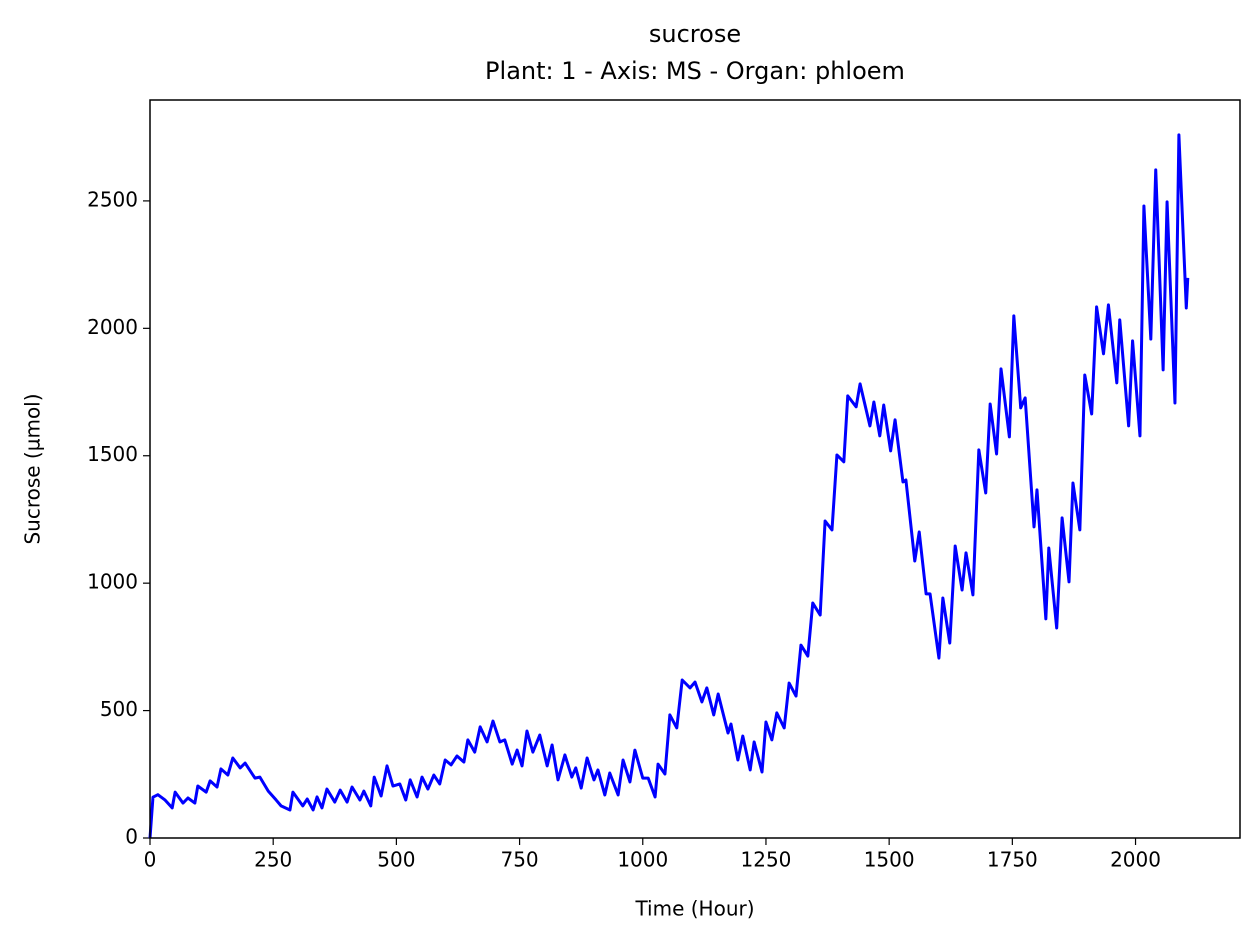 Image resolution: width=1259 pixels, height=949 pixels. Describe the element at coordinates (112, 199) in the screenshot. I see `y-tick-label: 2500` at that location.